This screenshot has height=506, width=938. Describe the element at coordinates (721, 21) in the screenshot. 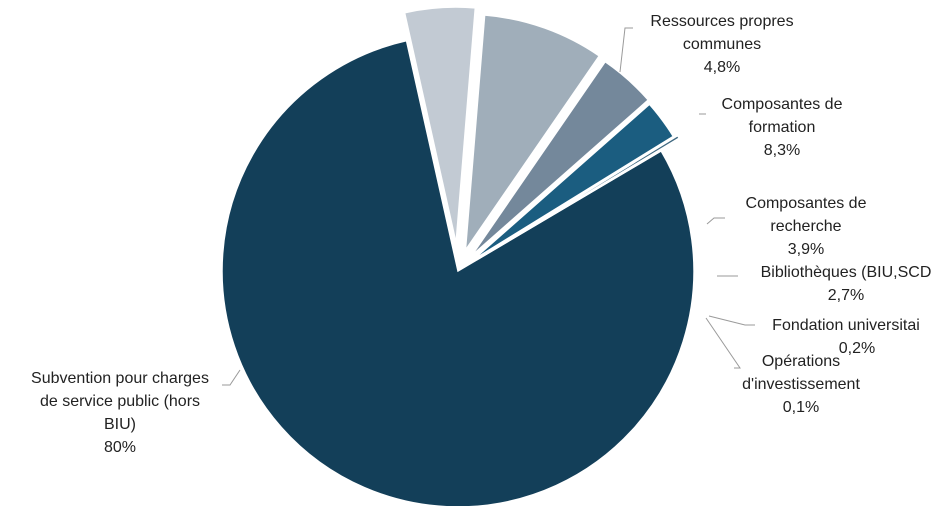

I see `data-label-line: Ressources propres` at that location.